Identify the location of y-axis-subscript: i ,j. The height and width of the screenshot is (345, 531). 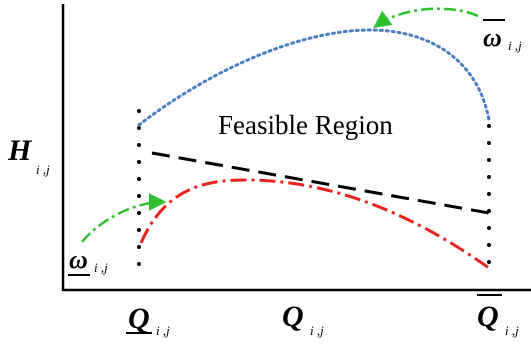
(43, 169).